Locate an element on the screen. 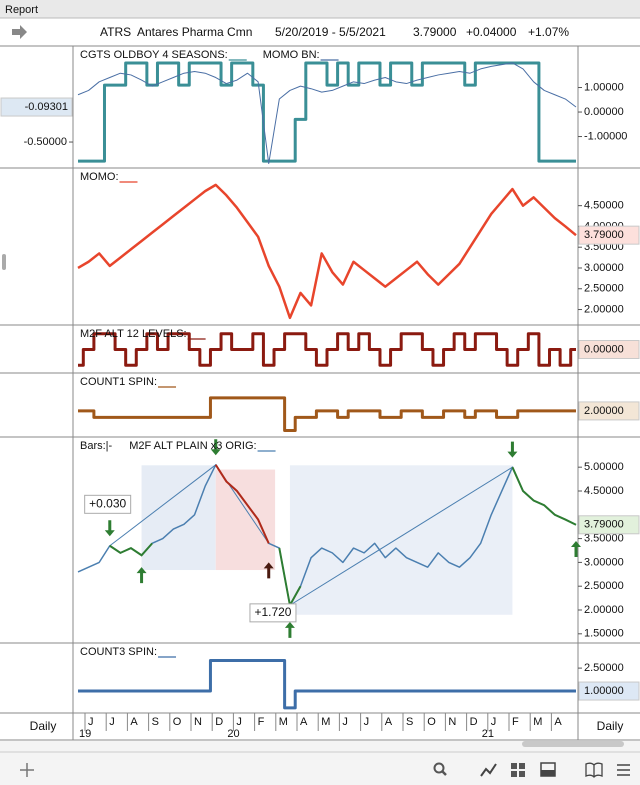  month-label: S is located at coordinates (409, 722).